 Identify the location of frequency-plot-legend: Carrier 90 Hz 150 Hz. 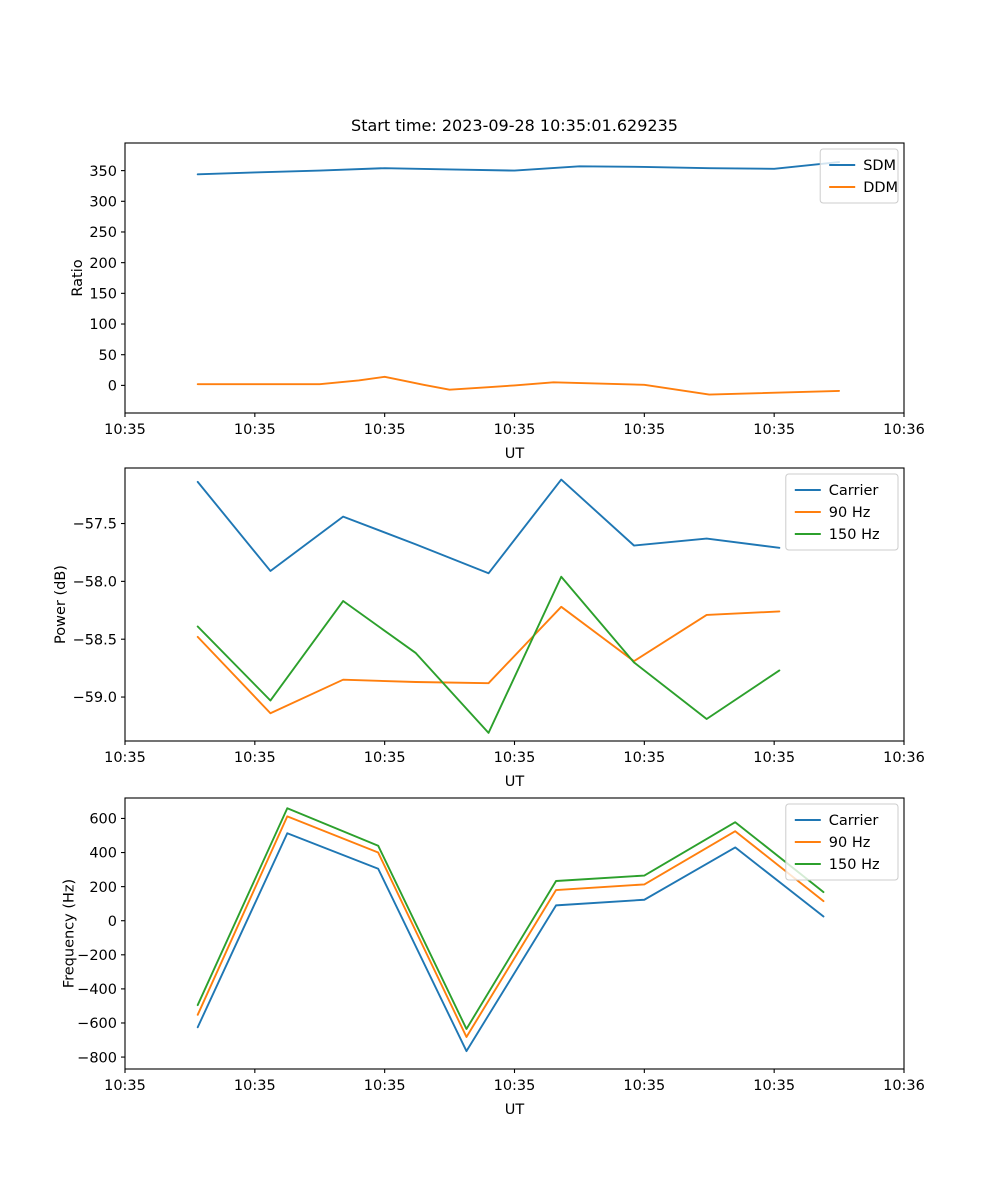
(842, 842).